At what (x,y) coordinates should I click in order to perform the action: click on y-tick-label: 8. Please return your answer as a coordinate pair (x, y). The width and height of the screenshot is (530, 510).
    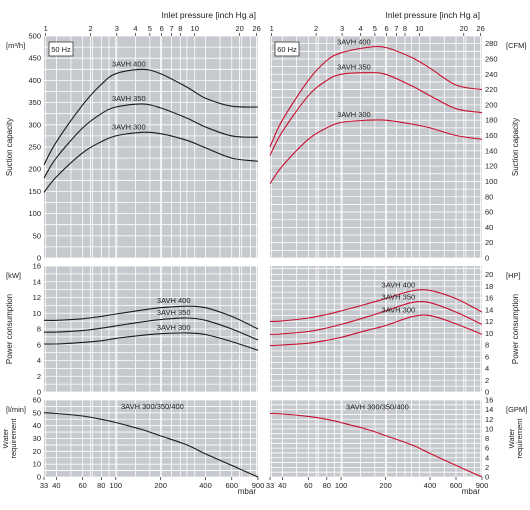
    Looking at the image, I should click on (39, 329).